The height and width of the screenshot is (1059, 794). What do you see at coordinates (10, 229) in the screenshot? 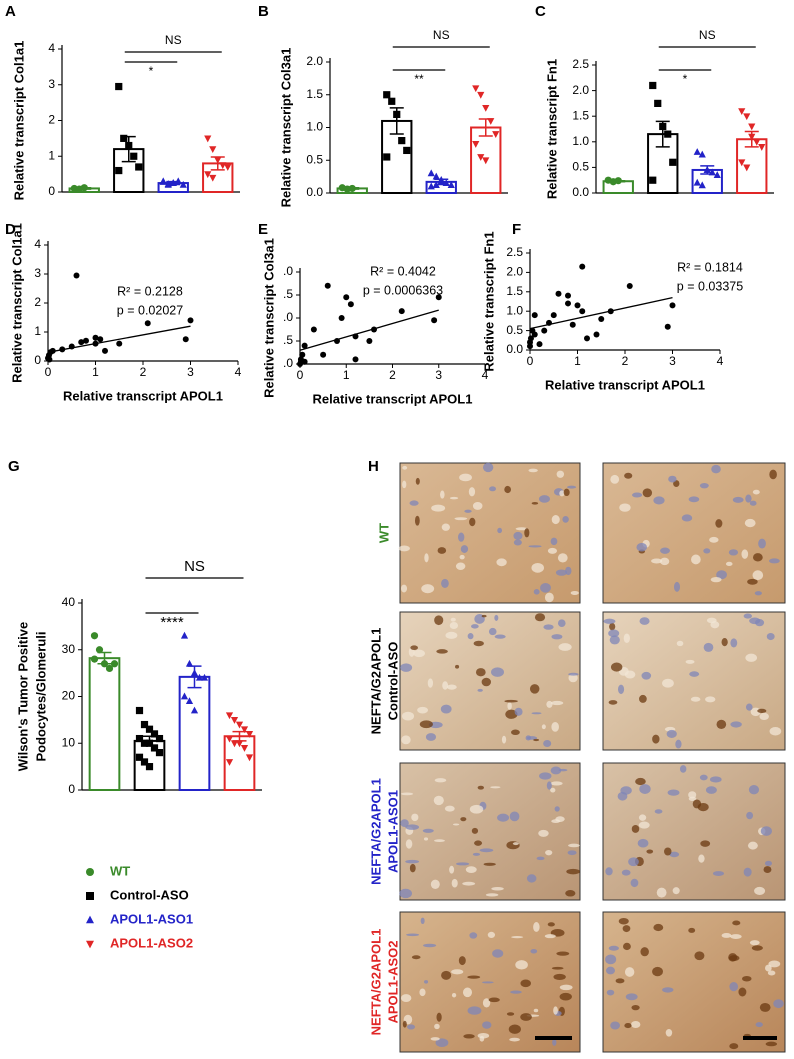
I see `panel-label: D` at bounding box center [10, 229].